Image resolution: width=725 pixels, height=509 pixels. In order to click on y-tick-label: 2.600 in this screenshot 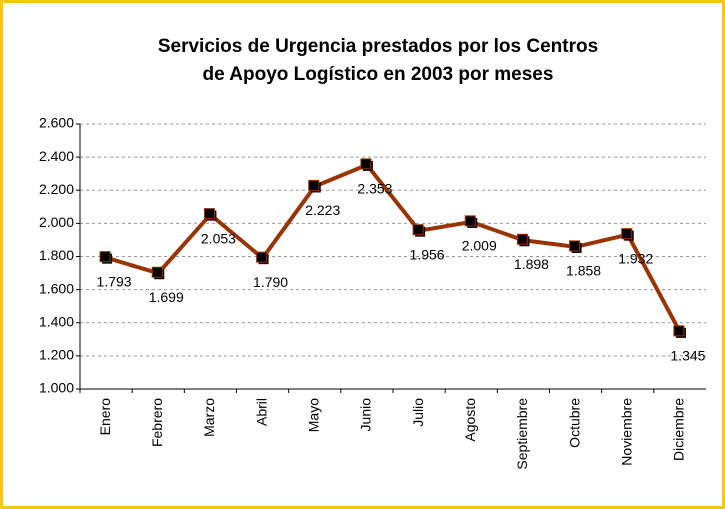, I will do `click(56, 123)`.